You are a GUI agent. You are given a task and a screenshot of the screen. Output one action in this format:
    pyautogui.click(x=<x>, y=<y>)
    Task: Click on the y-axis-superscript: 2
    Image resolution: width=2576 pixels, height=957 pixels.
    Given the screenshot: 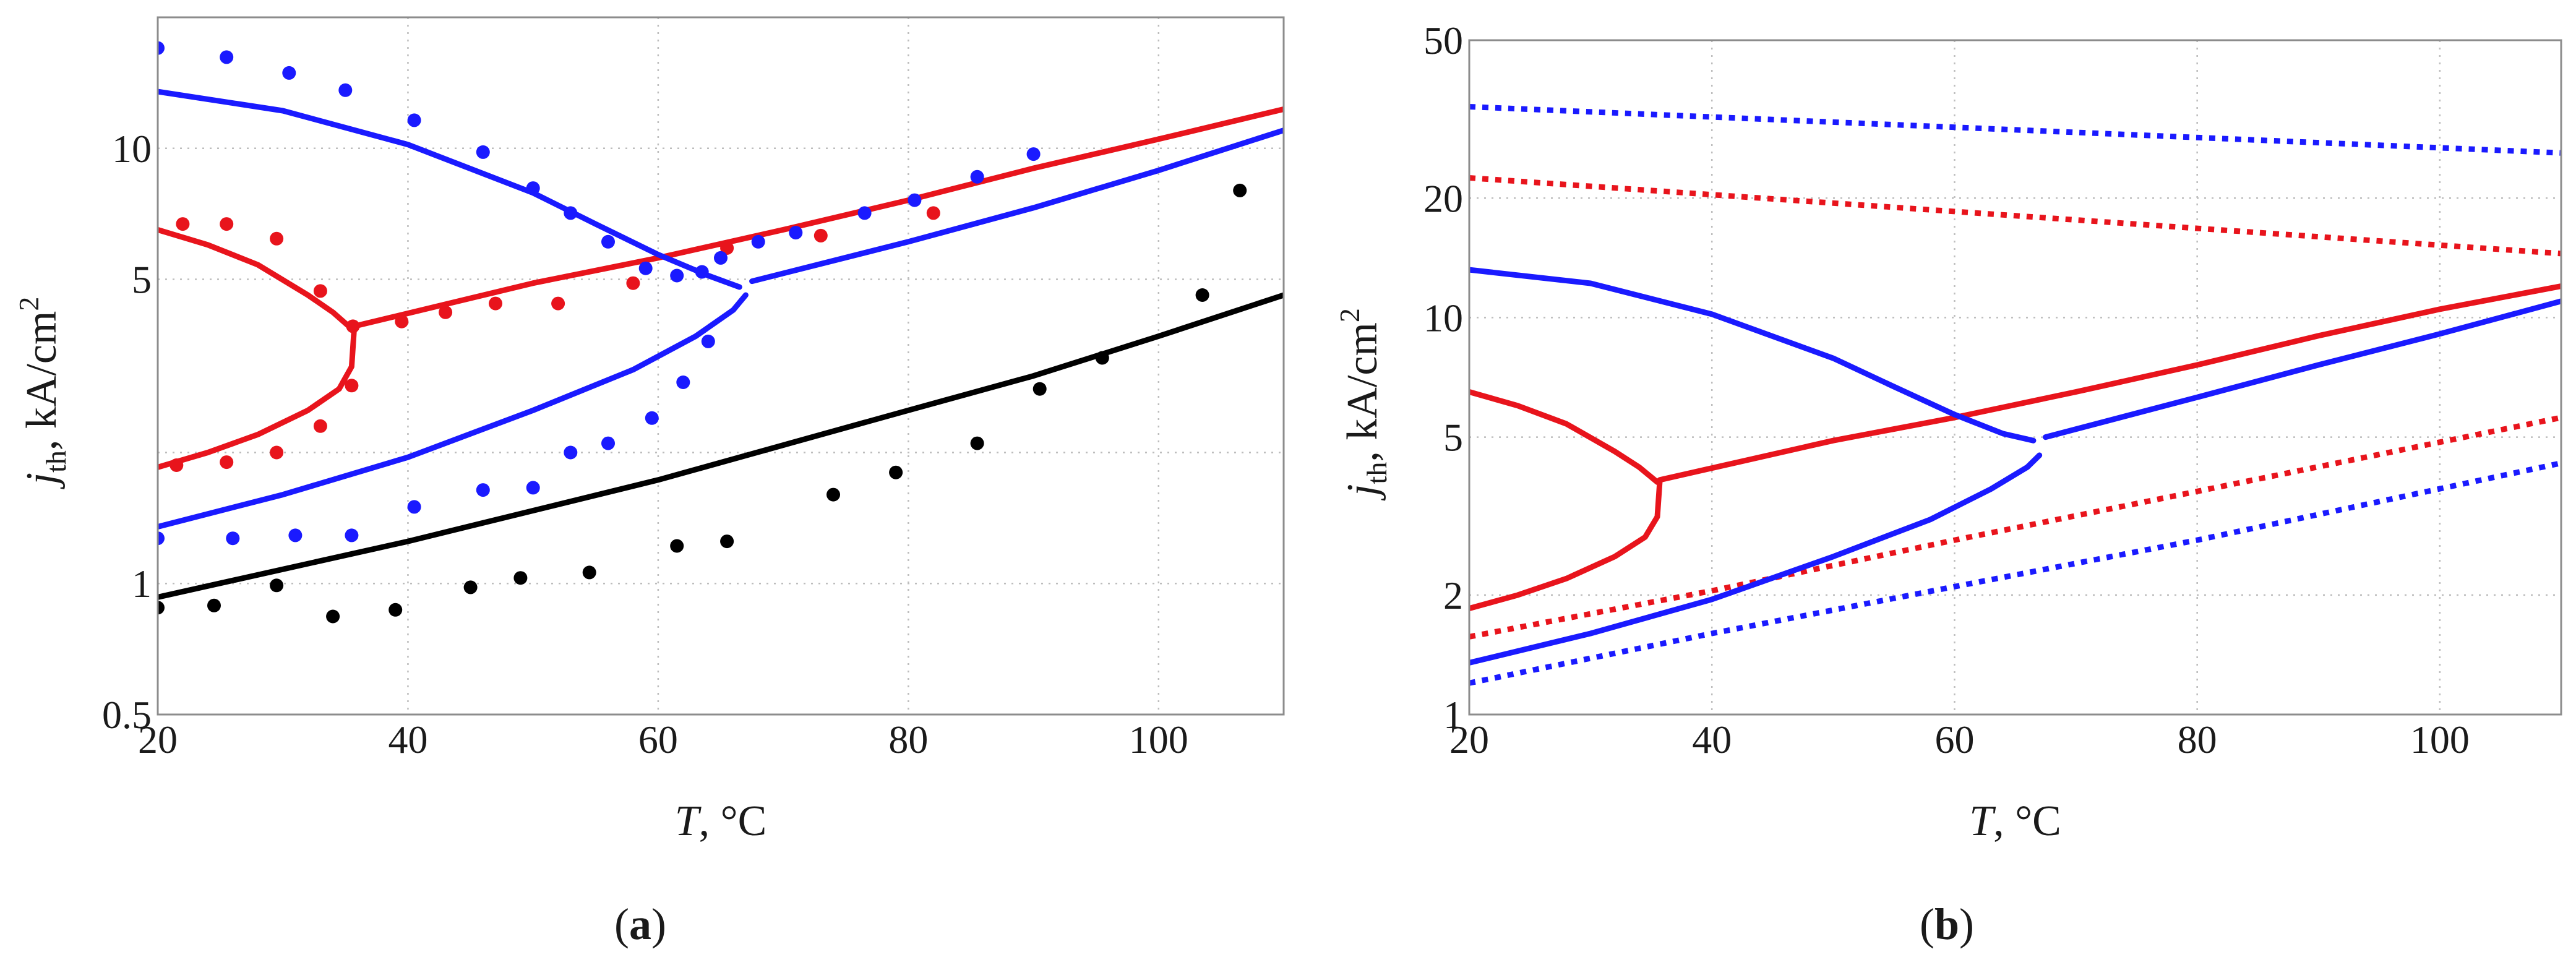 What is the action you would take?
    pyautogui.click(x=1349, y=315)
    